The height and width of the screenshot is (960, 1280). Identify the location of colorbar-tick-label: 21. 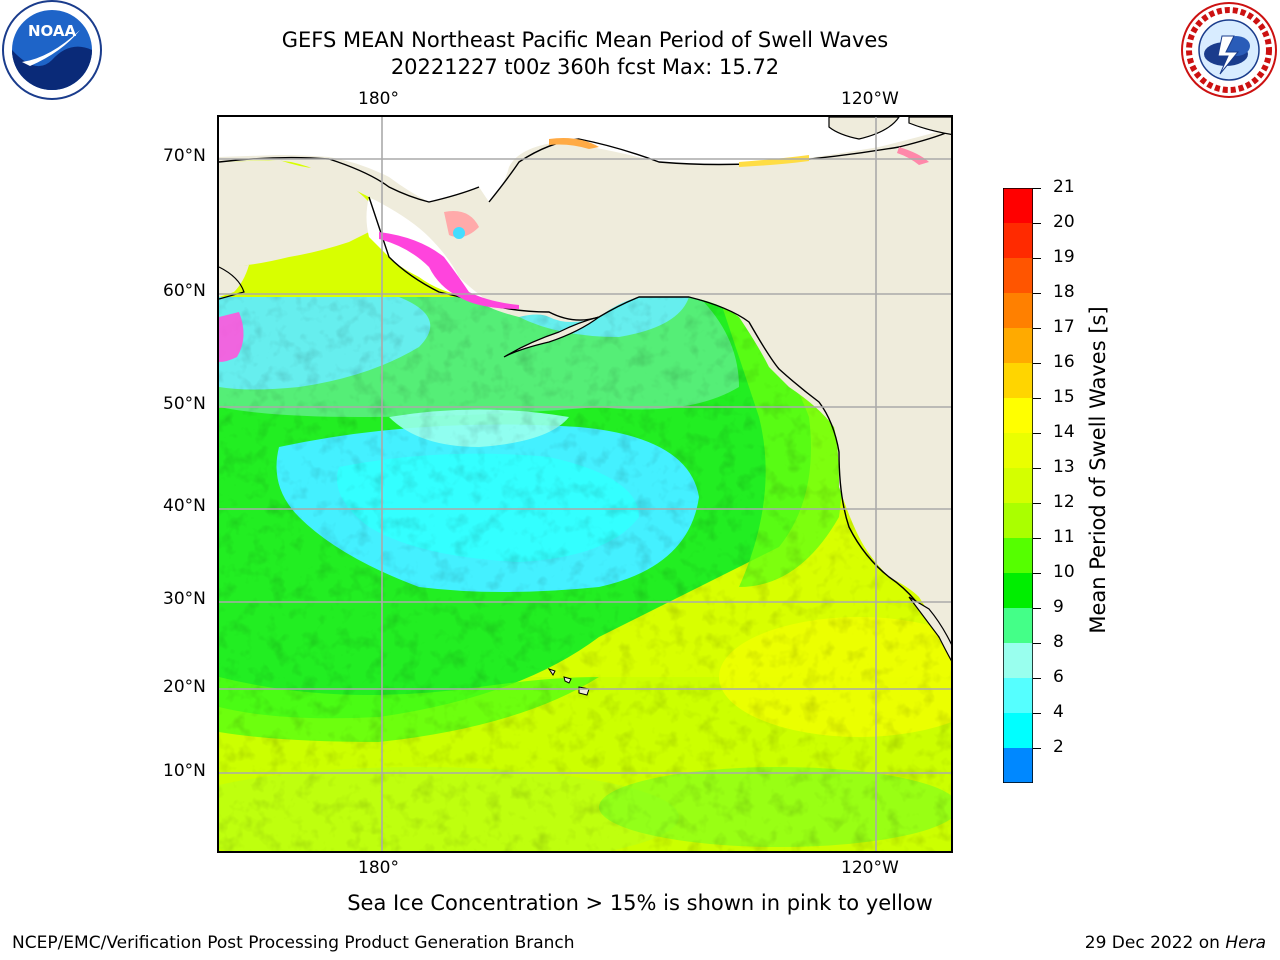
(1064, 187).